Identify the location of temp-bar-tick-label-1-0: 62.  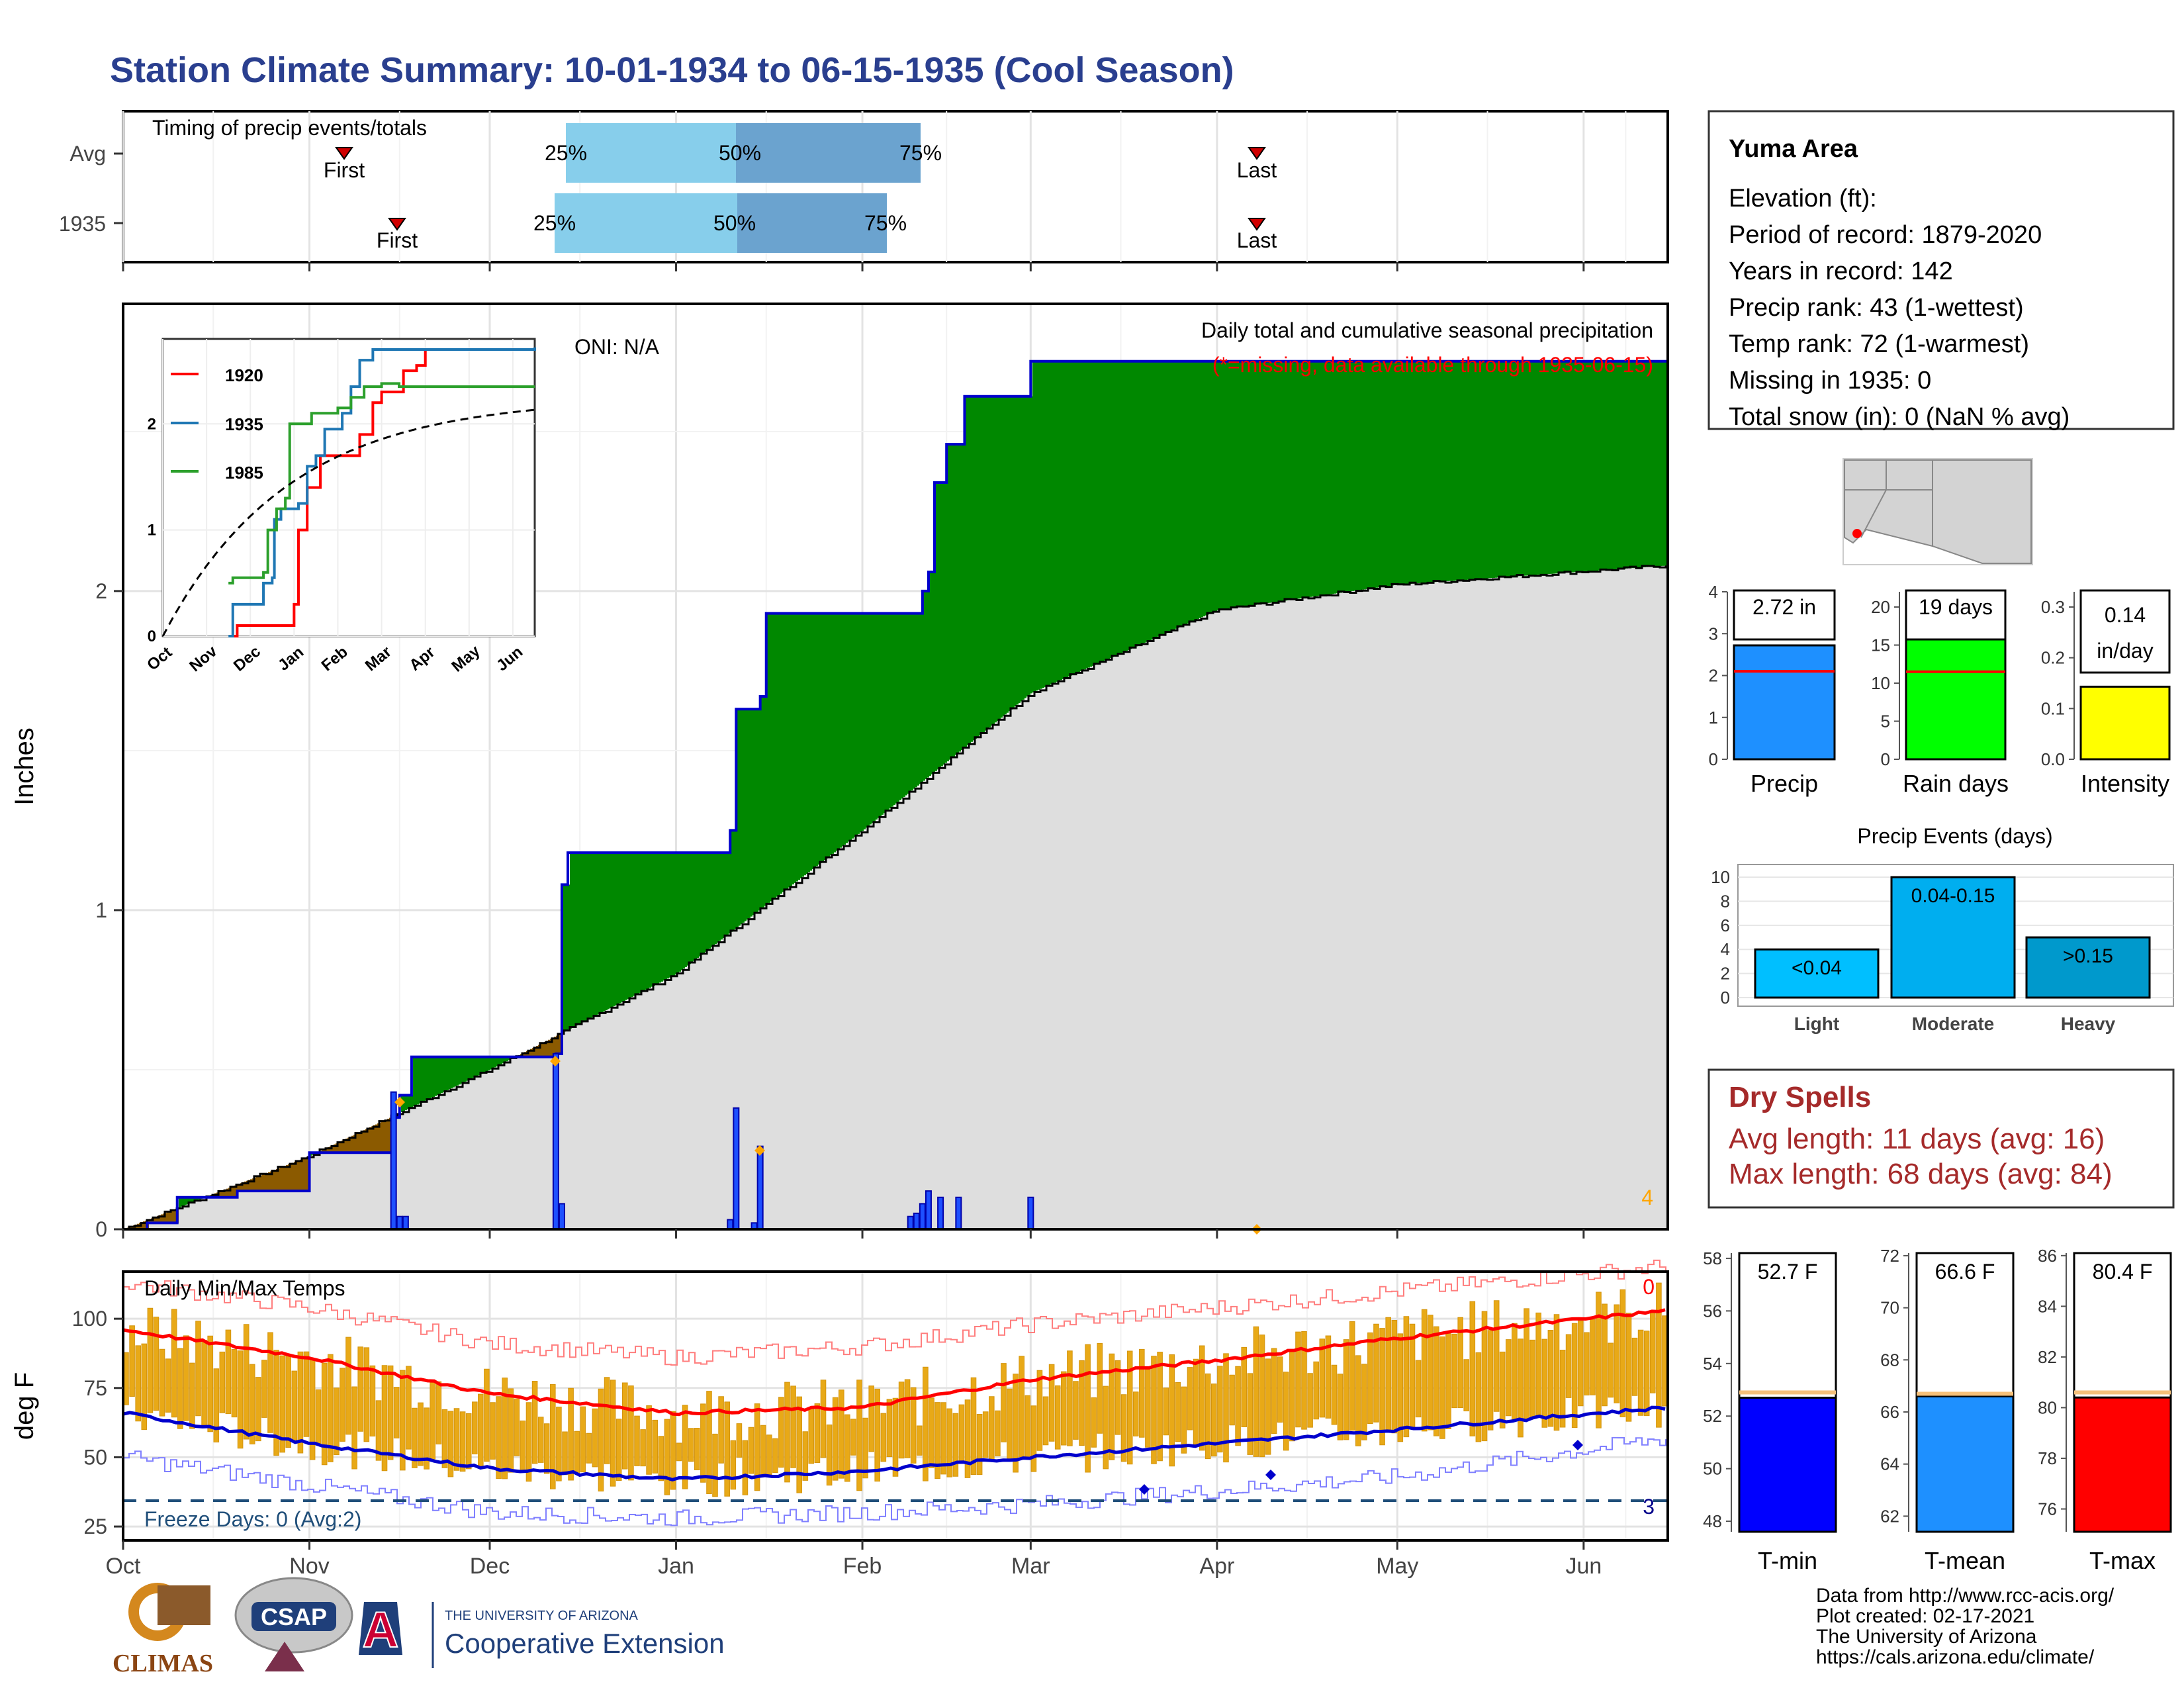
(1889, 1516).